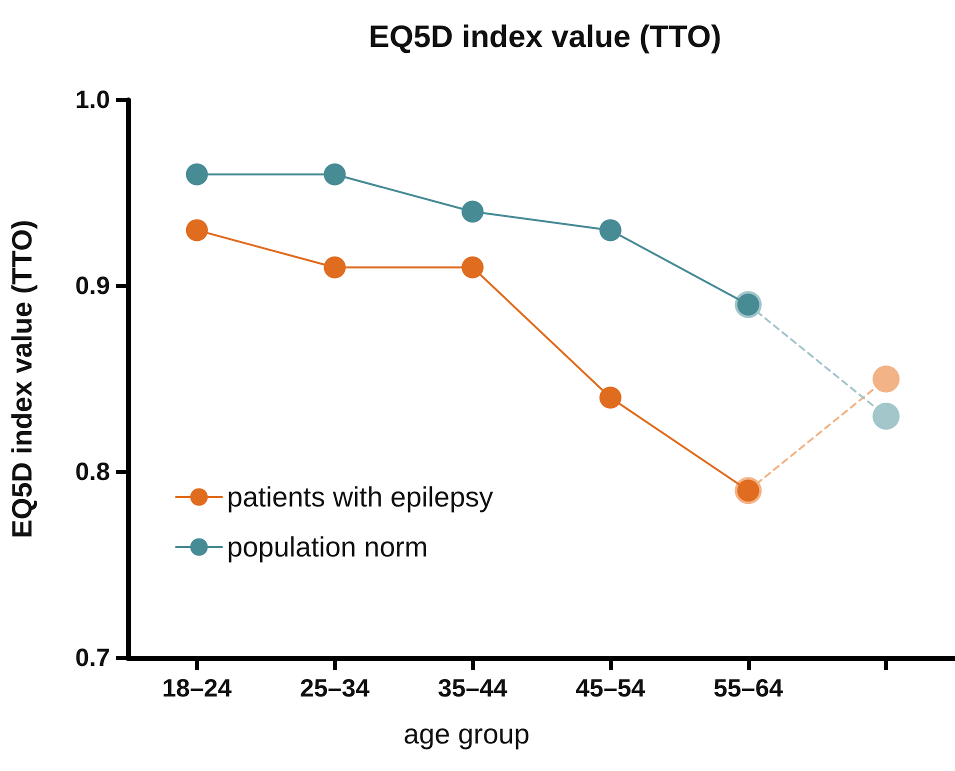  Describe the element at coordinates (92, 658) in the screenshot. I see `y-tick-label: 0.7` at that location.